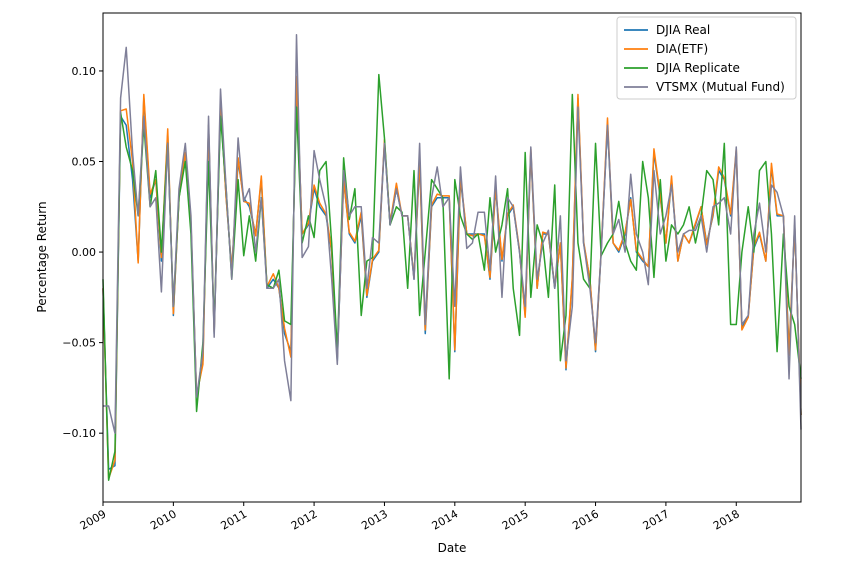  What do you see at coordinates (79, 343) in the screenshot?
I see `y-tick-label: −0.05` at bounding box center [79, 343].